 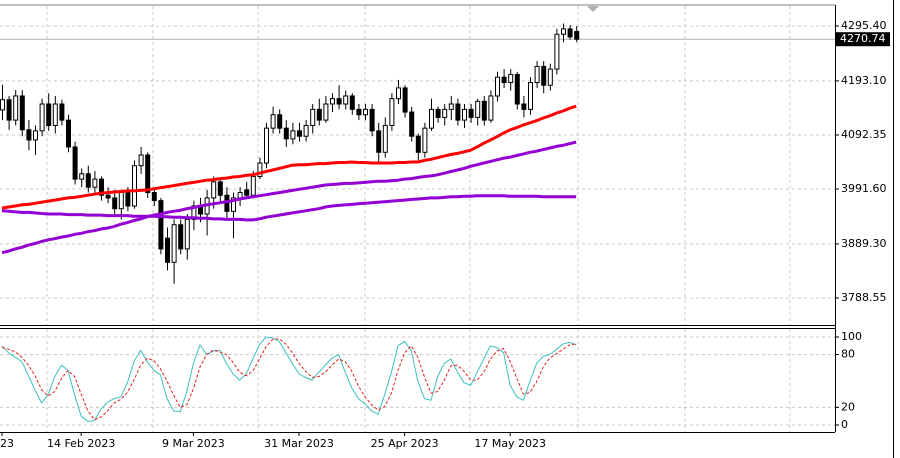 I want to click on y-tick-label: 20, so click(x=848, y=406).